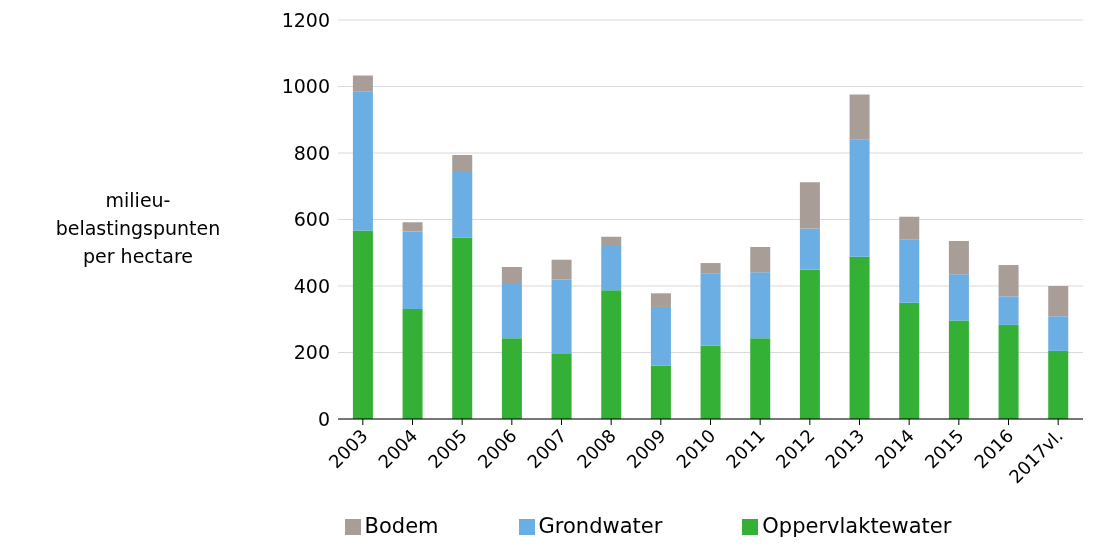 The image size is (1104, 550). I want to click on legend-label: Oppervlaktewater, so click(857, 526).